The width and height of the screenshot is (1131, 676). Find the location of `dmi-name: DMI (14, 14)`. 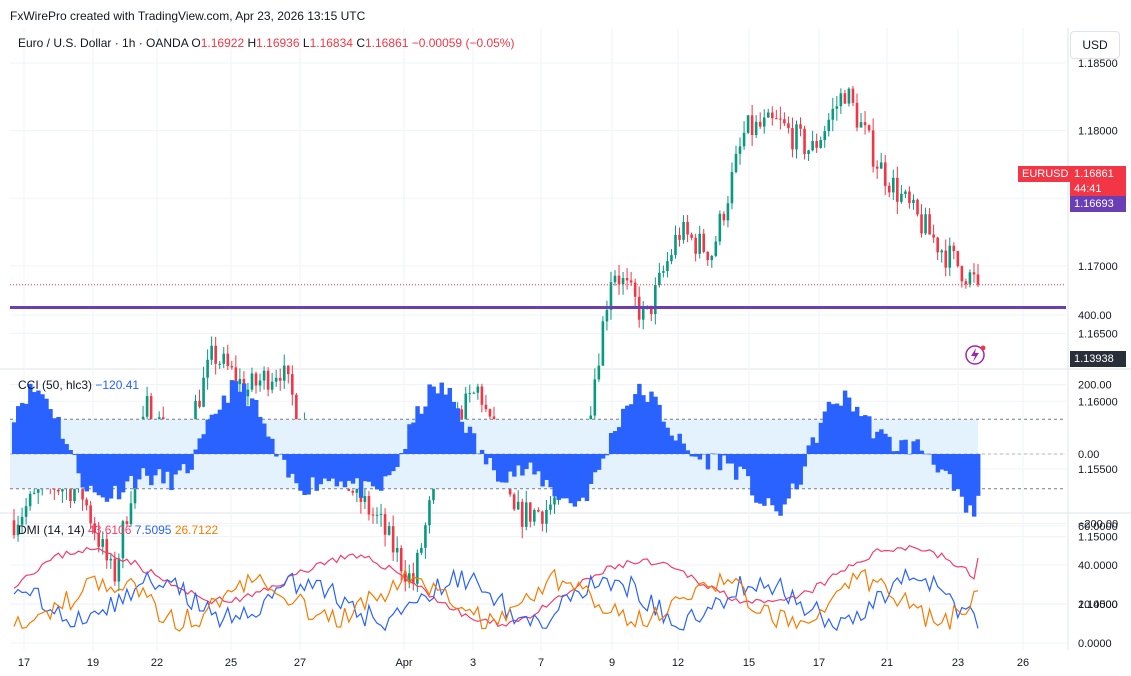

dmi-name: DMI (14, 14) is located at coordinates (51, 530).